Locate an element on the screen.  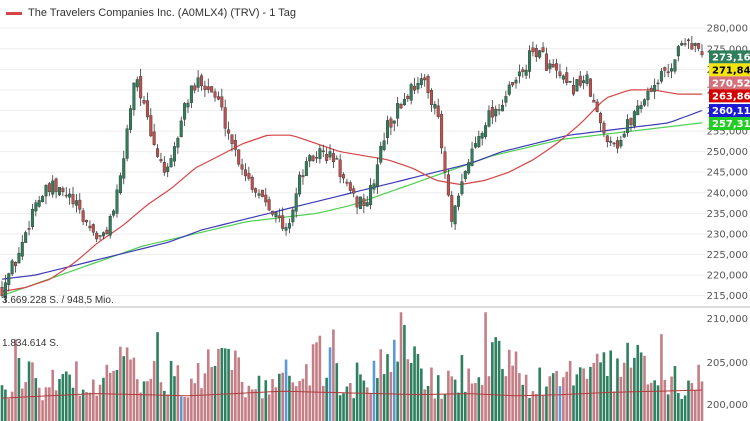
price-tick-label: 250,000 is located at coordinates (727, 152).